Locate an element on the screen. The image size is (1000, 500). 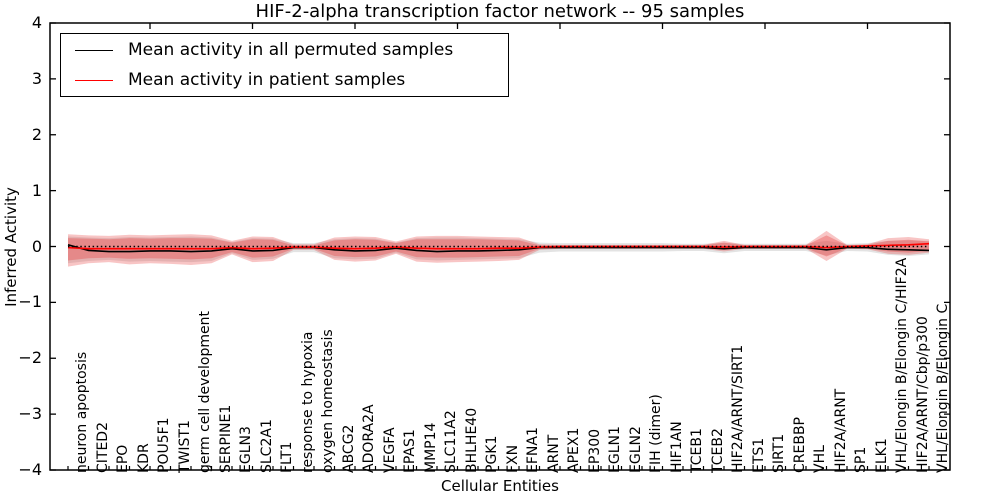
y-tick-label: −1 is located at coordinates (30, 302).